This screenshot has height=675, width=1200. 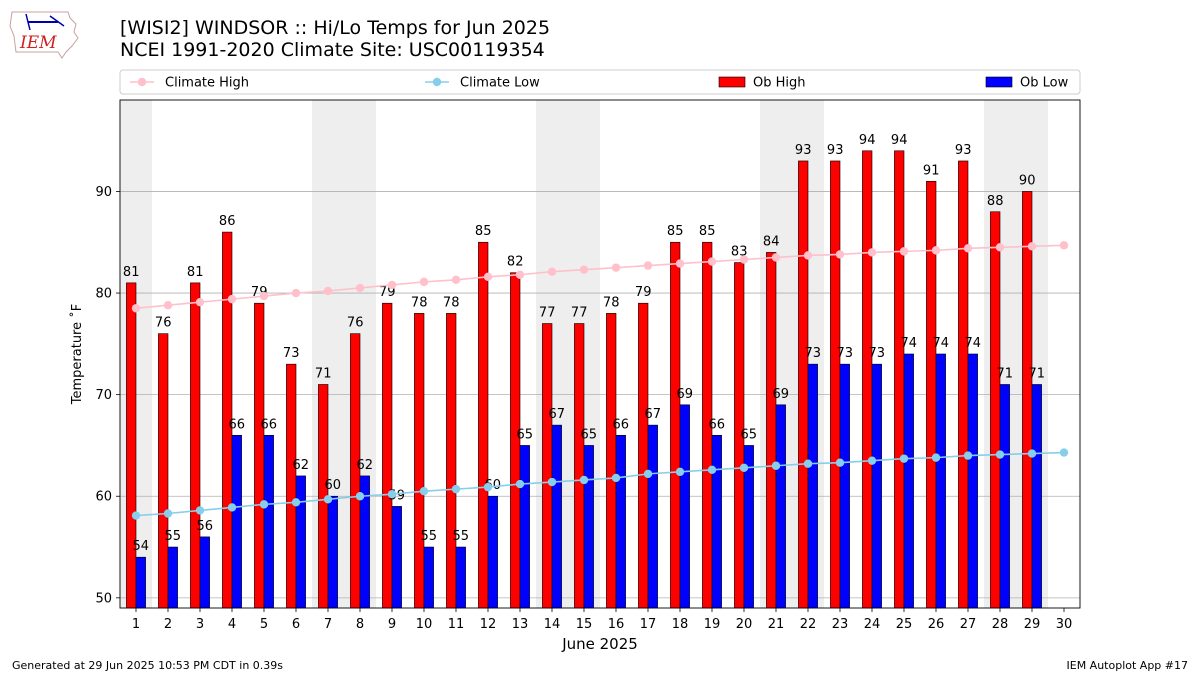 What do you see at coordinates (1032, 624) in the screenshot?
I see `x-tick-label: 29` at bounding box center [1032, 624].